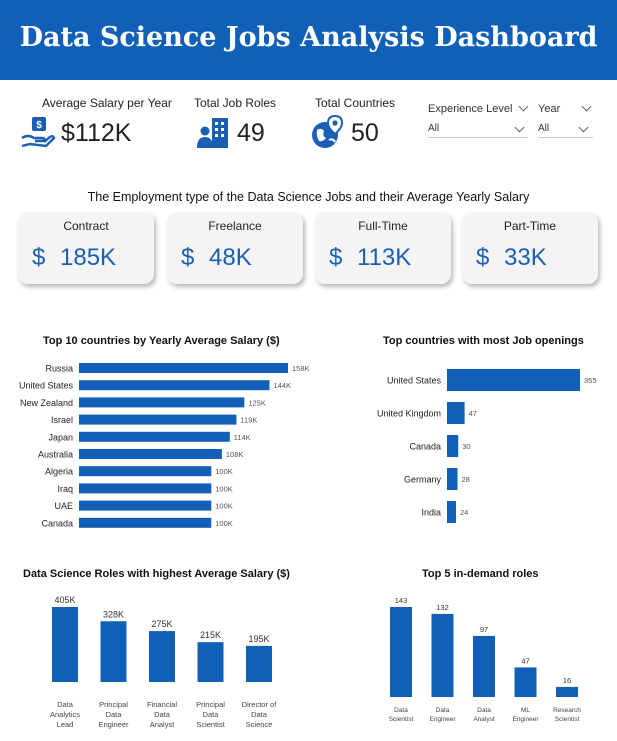 The height and width of the screenshot is (741, 617). Describe the element at coordinates (210, 635) in the screenshot. I see `data-label: 215K` at that location.